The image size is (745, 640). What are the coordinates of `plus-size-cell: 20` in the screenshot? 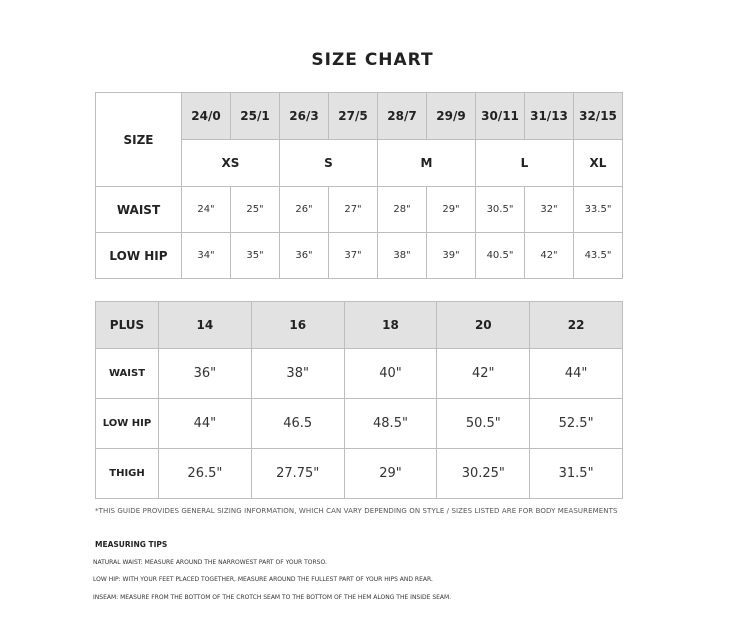 It's located at (483, 325).